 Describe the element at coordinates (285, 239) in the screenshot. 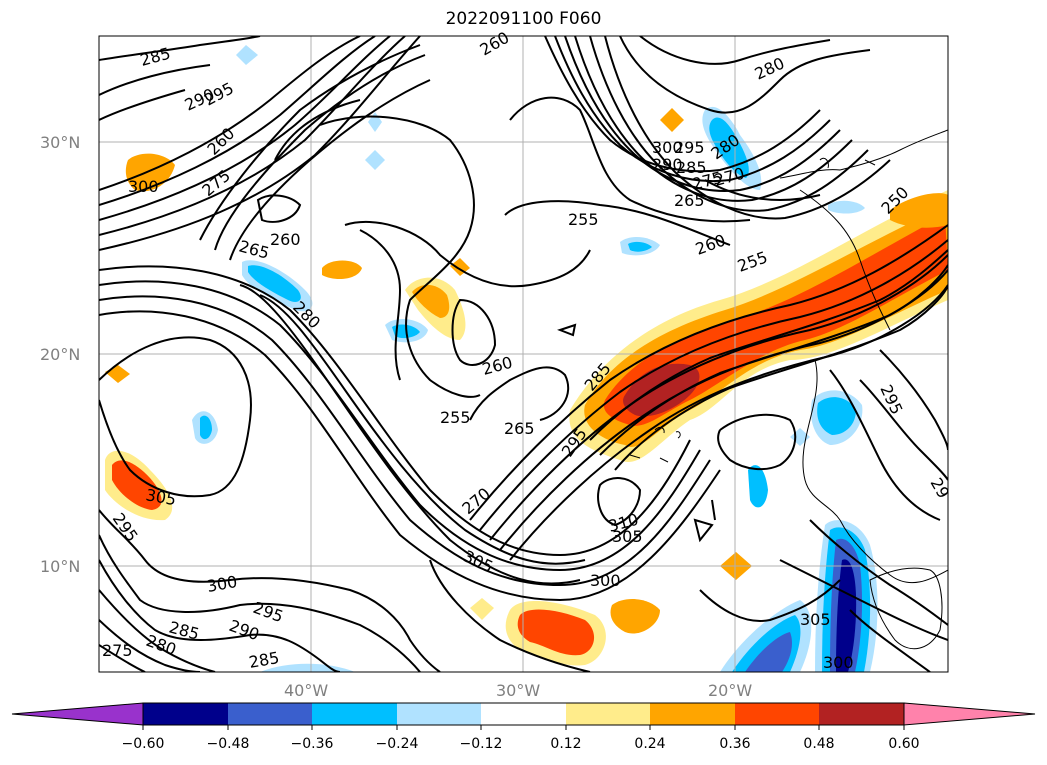

I see `contour-label: 260` at that location.